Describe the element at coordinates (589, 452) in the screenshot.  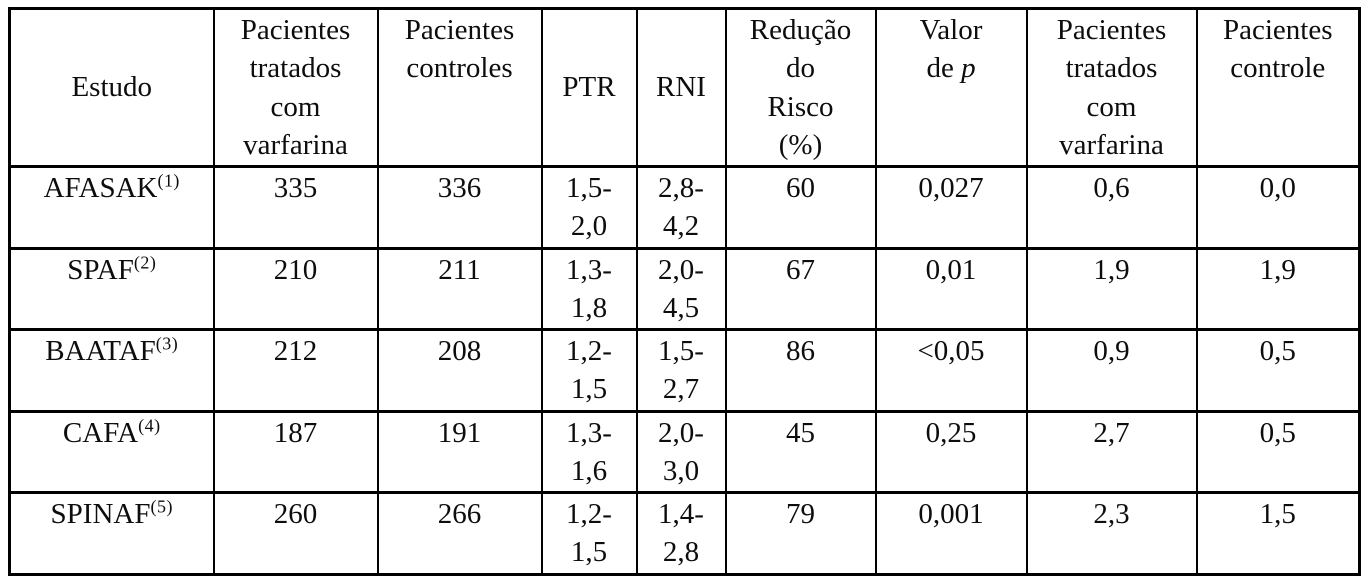
I see `cell-ptr: 1,3- 1,6` at that location.